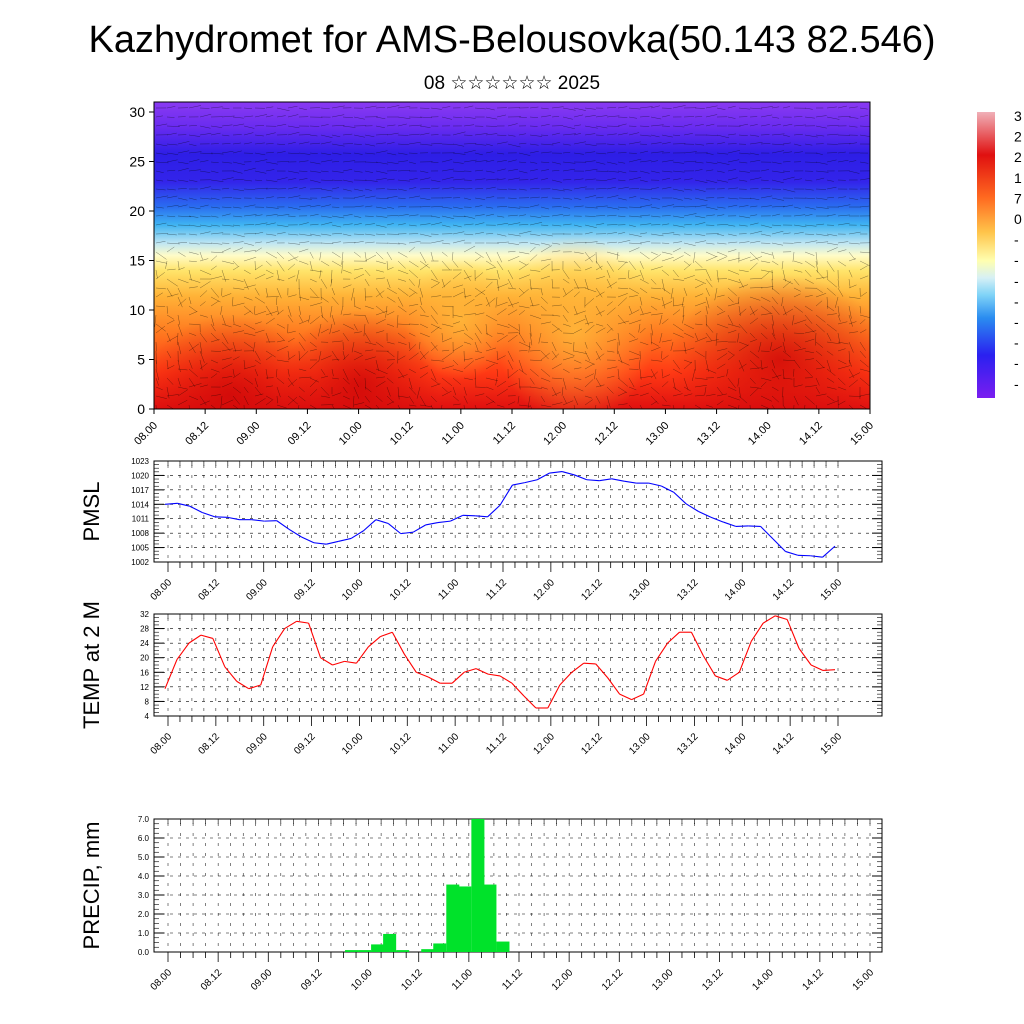  Describe the element at coordinates (448, 743) in the screenshot. I see `temp-xtick-label: 11.00` at that location.